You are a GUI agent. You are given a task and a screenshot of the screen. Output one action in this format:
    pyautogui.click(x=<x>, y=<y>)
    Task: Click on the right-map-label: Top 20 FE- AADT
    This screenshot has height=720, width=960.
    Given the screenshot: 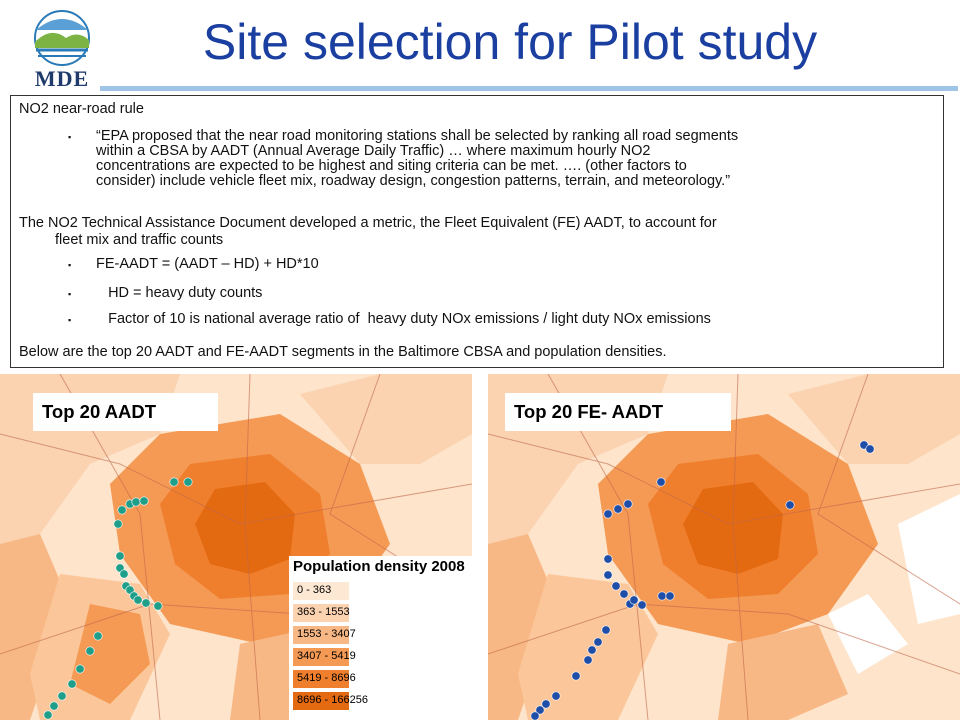 What is the action you would take?
    pyautogui.click(x=618, y=412)
    